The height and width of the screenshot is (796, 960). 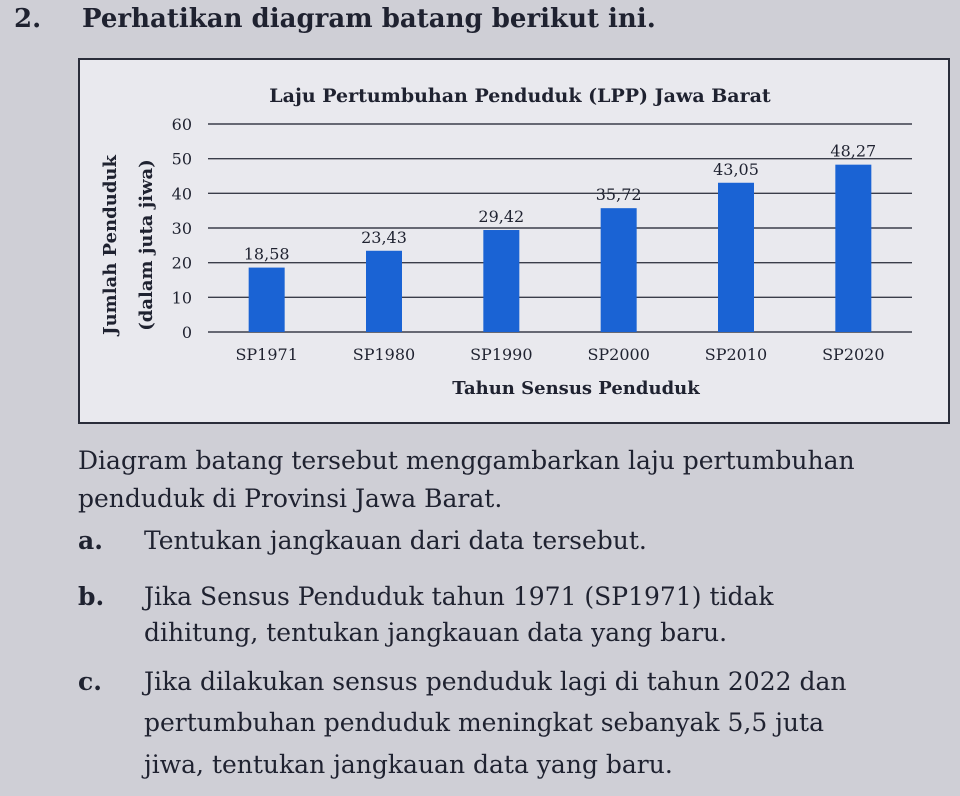 I want to click on y-tick-label: 0, so click(x=187, y=332).